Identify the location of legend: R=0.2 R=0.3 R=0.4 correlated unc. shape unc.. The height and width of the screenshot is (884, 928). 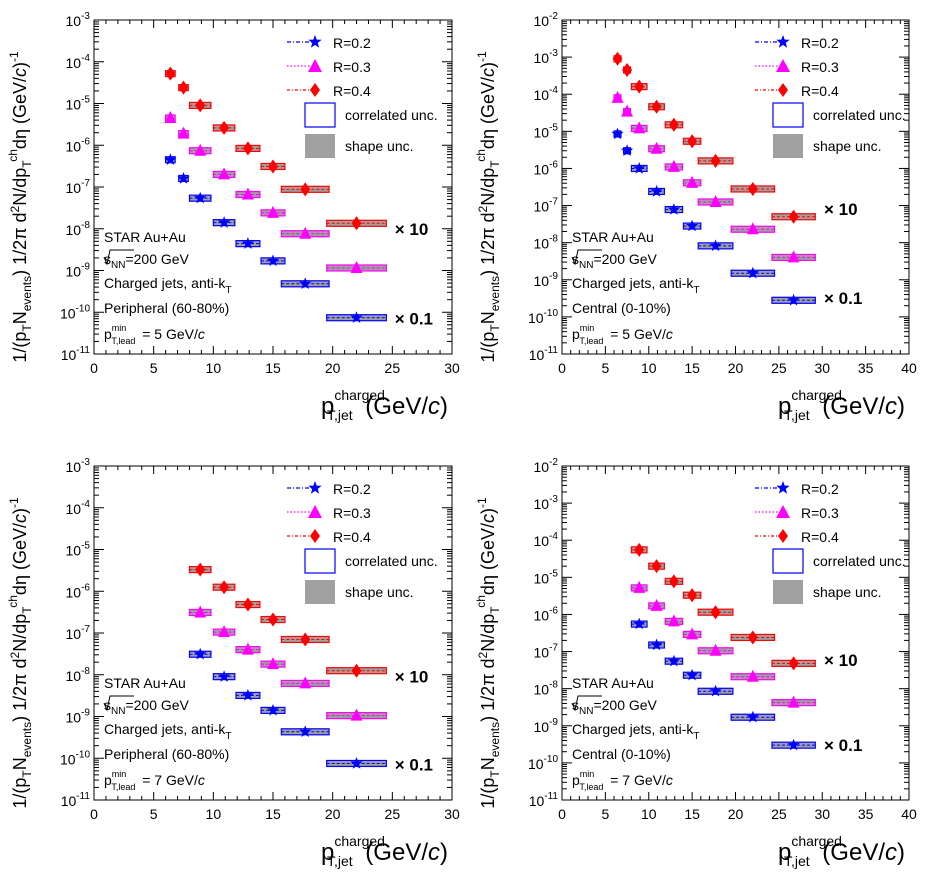
(362, 542).